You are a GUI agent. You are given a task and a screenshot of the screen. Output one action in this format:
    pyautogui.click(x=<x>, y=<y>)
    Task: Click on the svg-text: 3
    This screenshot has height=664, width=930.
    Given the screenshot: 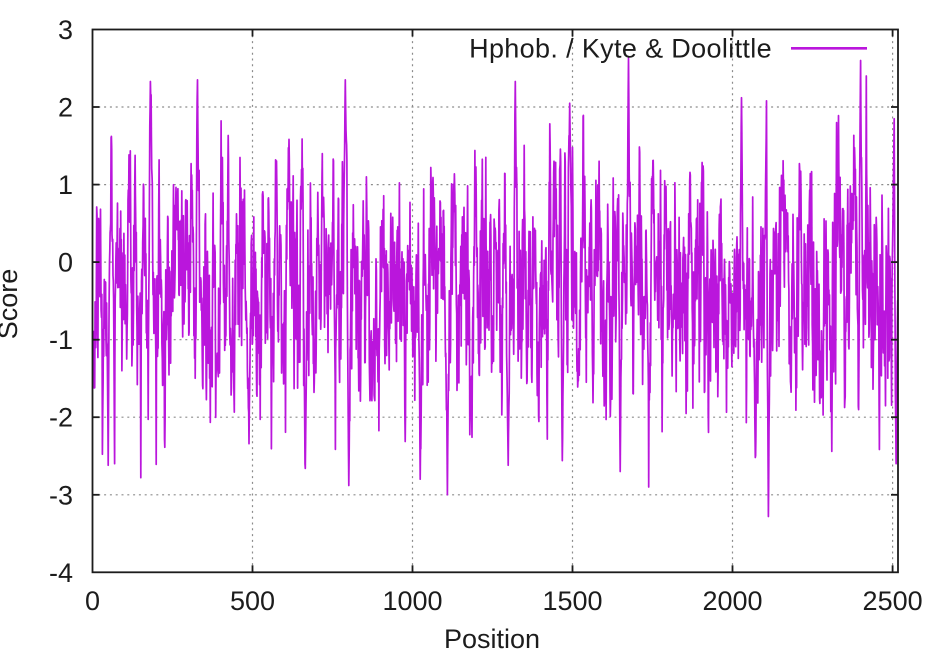 What is the action you would take?
    pyautogui.click(x=65, y=30)
    